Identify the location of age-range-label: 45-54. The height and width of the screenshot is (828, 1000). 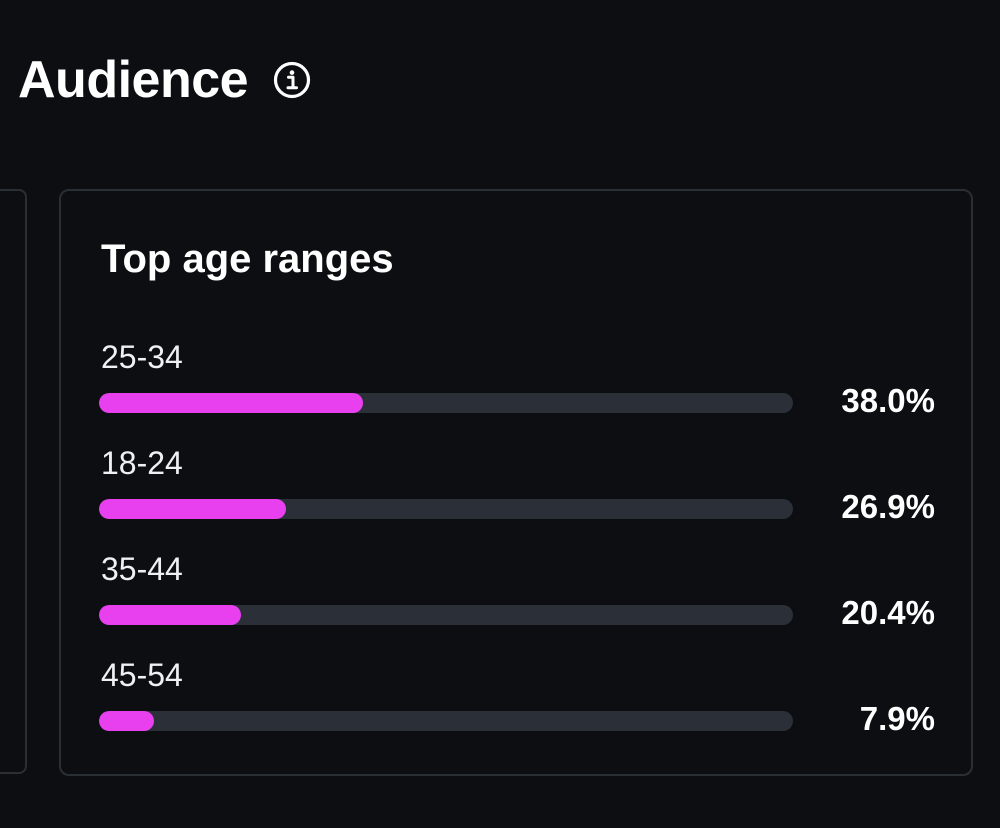
(142, 675).